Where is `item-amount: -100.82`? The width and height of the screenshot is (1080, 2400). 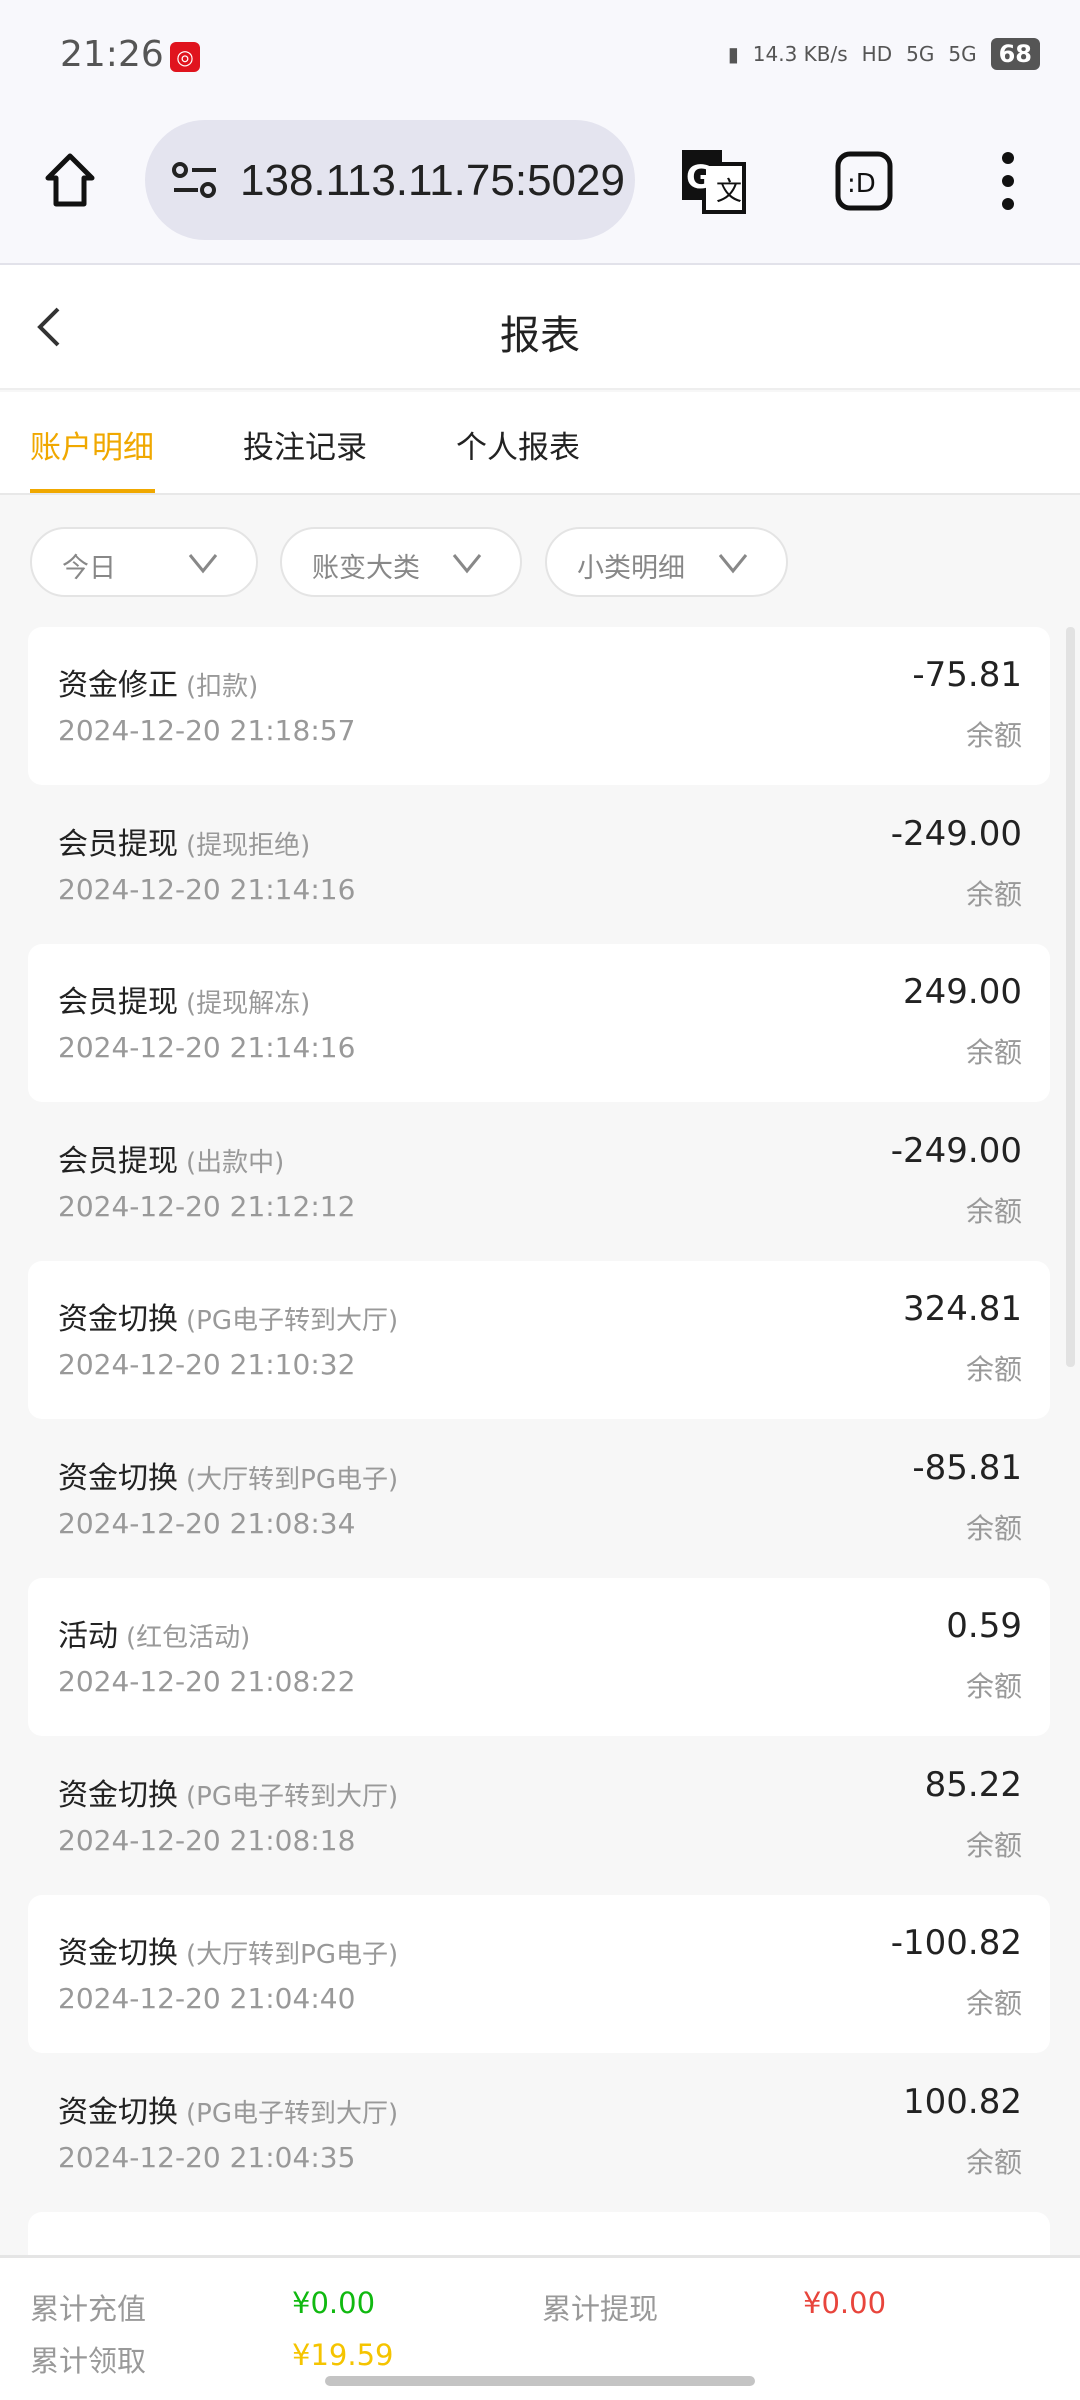
item-amount: -100.82 is located at coordinates (956, 1943).